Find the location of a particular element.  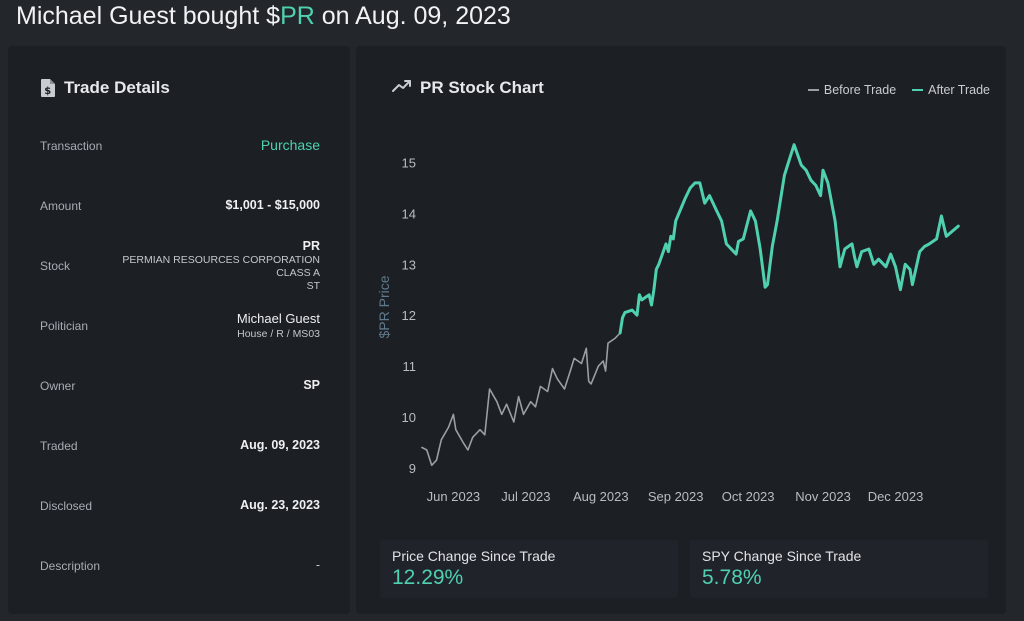

description-value: - is located at coordinates (317, 565).